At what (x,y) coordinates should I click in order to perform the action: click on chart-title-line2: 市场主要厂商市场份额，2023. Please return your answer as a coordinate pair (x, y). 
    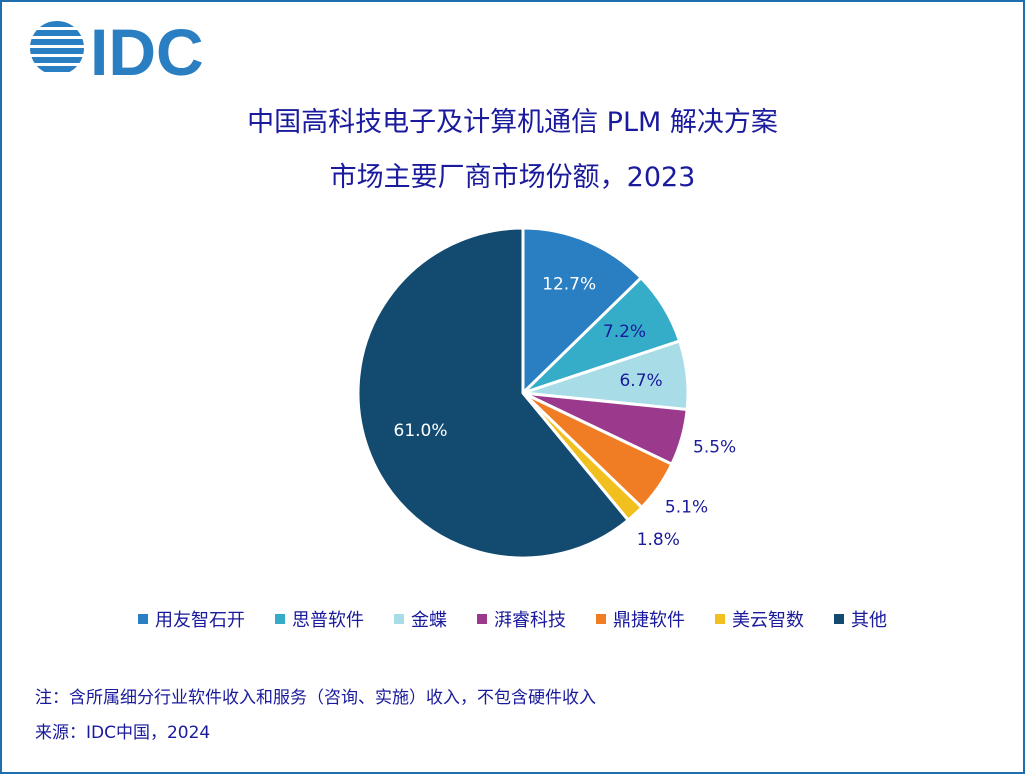
    Looking at the image, I should click on (512, 177).